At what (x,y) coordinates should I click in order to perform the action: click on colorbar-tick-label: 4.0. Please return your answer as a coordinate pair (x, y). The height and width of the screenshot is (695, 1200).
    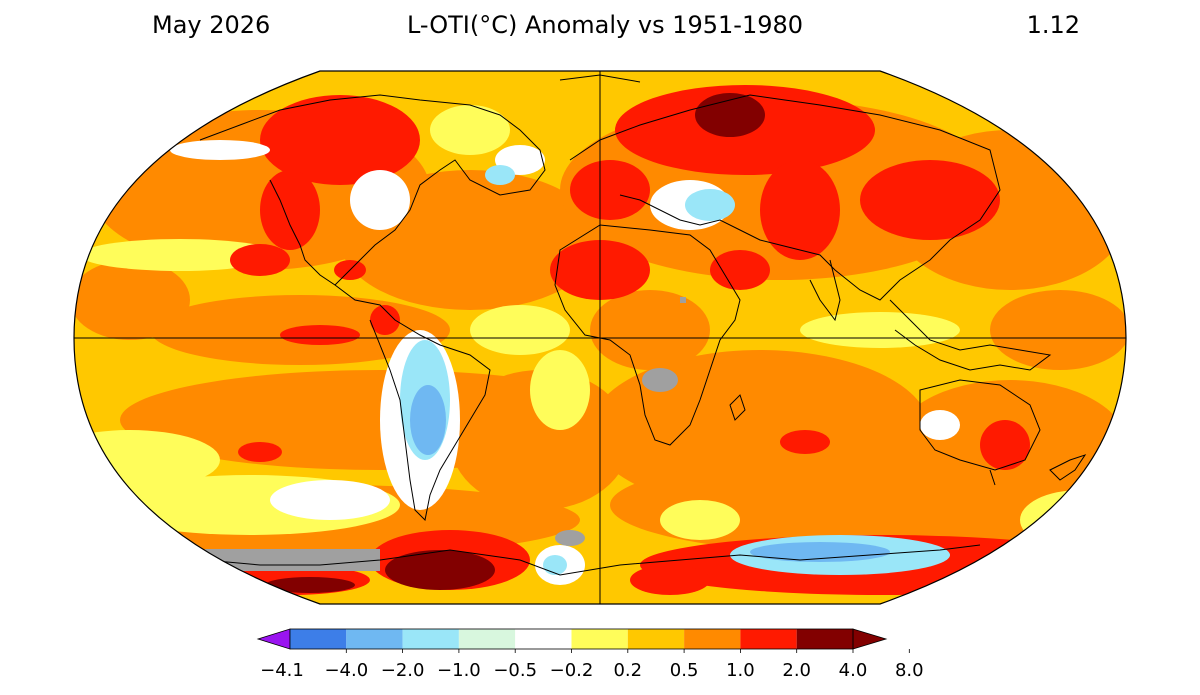
    Looking at the image, I should click on (853, 670).